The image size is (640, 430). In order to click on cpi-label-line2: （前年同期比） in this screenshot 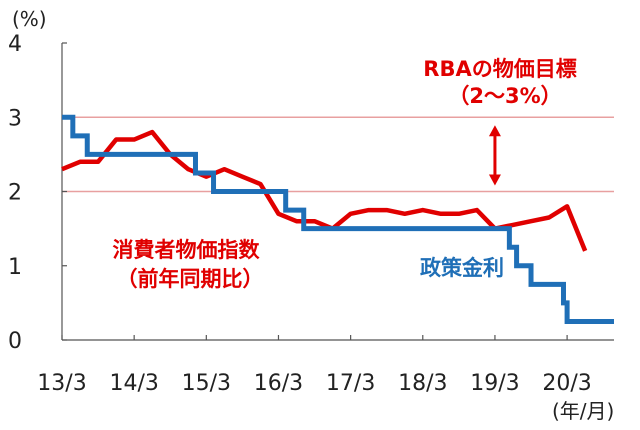, I will do `click(190, 279)`.